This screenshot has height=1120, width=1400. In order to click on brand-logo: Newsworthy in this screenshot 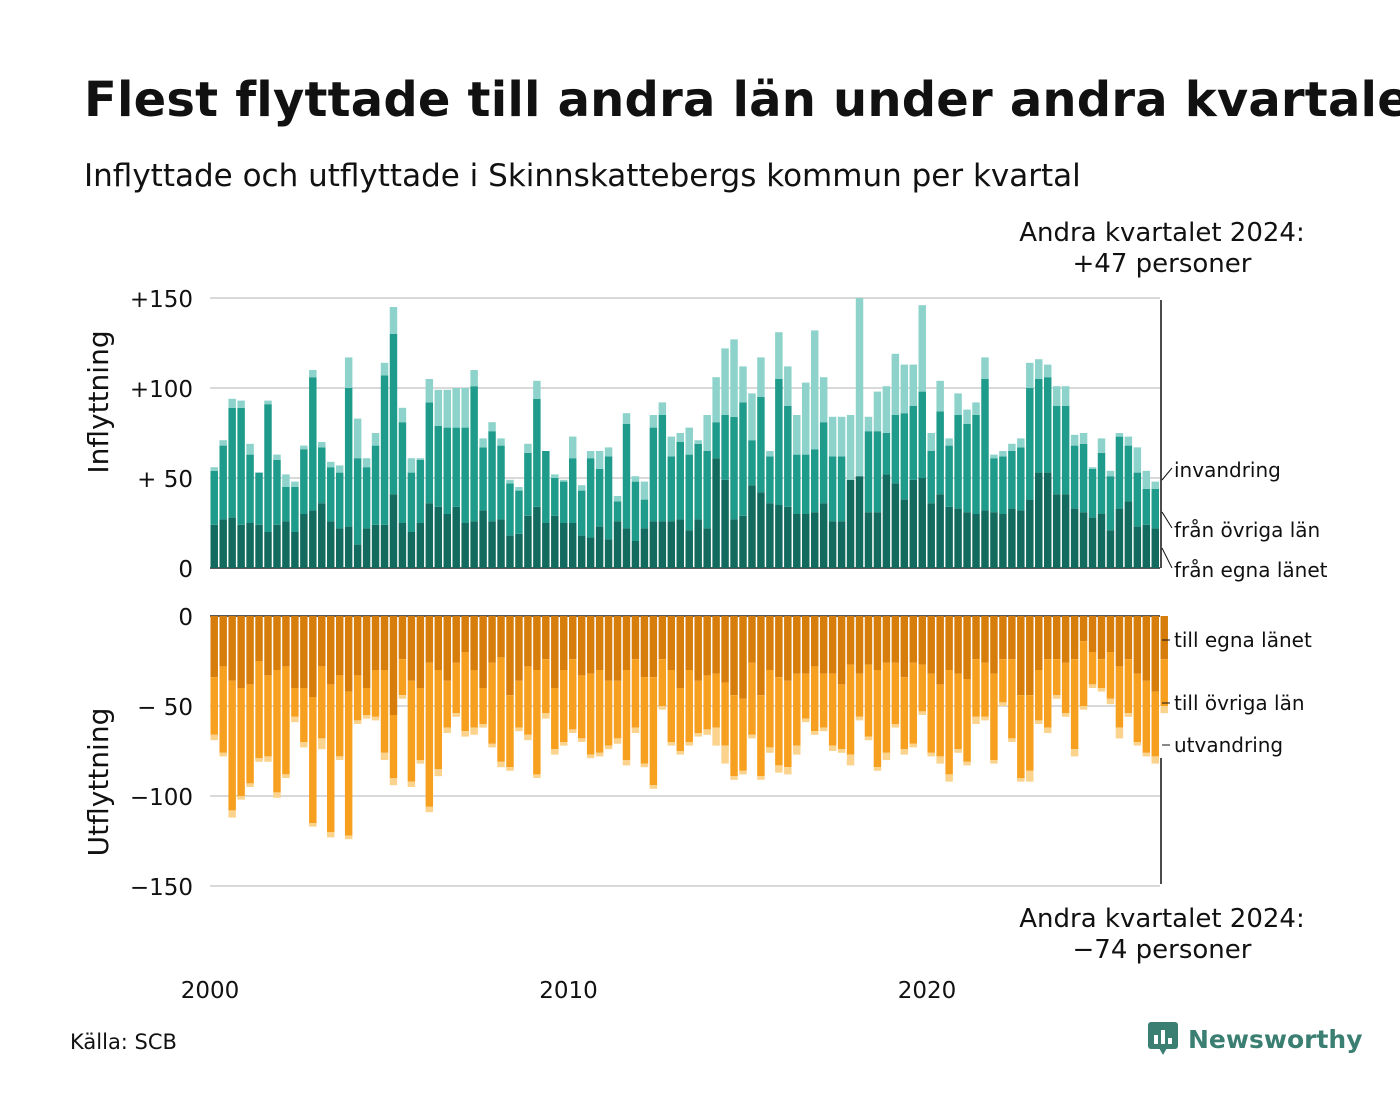, I will do `click(1255, 1039)`.